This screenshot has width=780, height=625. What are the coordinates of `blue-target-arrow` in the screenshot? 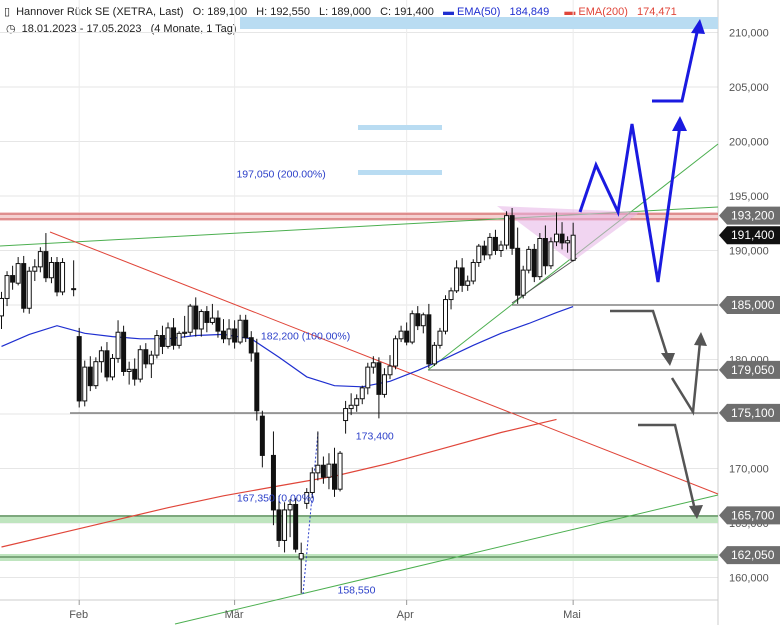 It's located at (676, 65).